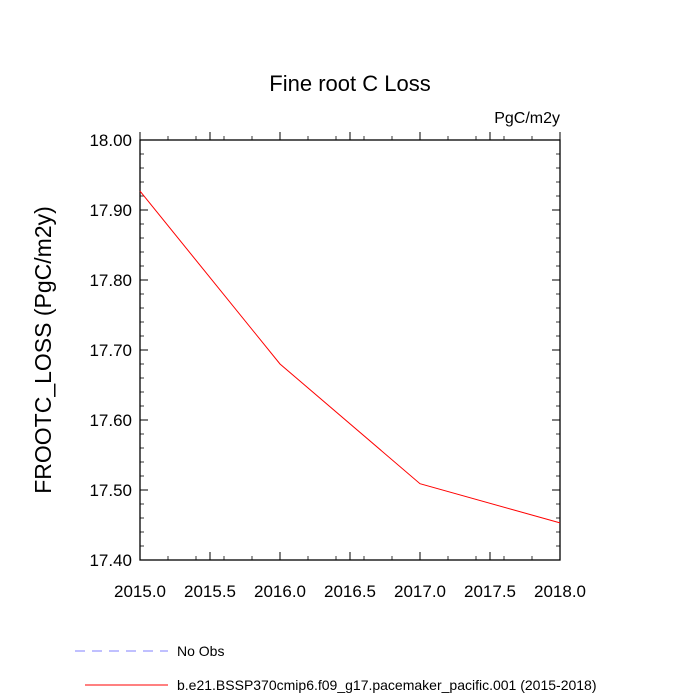 Image resolution: width=700 pixels, height=700 pixels. What do you see at coordinates (490, 591) in the screenshot?
I see `x-tick-label: 2017.5` at bounding box center [490, 591].